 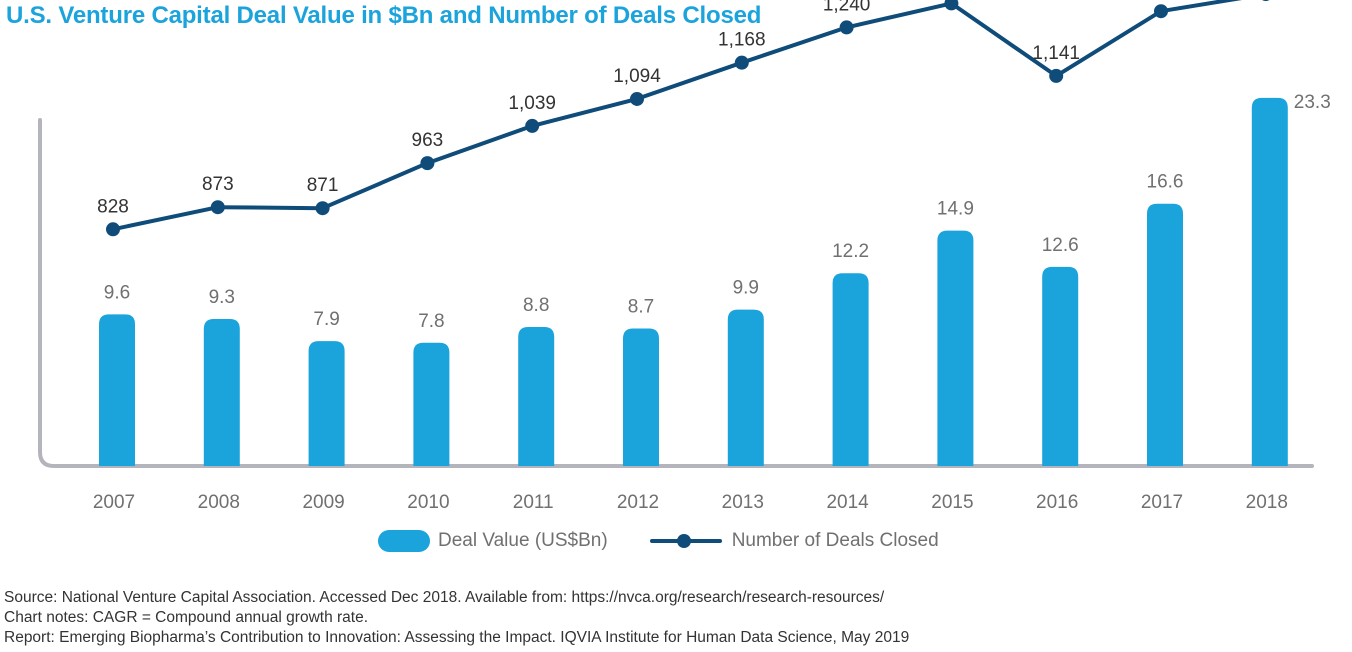 What do you see at coordinates (1060, 245) in the screenshot?
I see `bar-value-label-2016: 12.6` at bounding box center [1060, 245].